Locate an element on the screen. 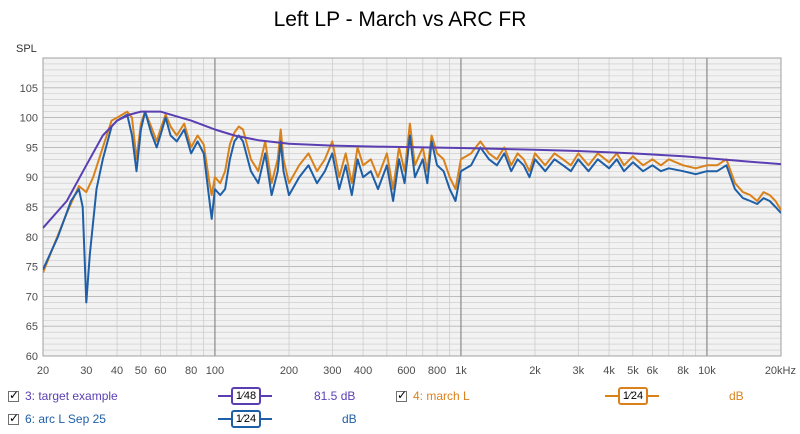 This screenshot has width=800, height=434. offset-arc-l: dB is located at coordinates (349, 419).